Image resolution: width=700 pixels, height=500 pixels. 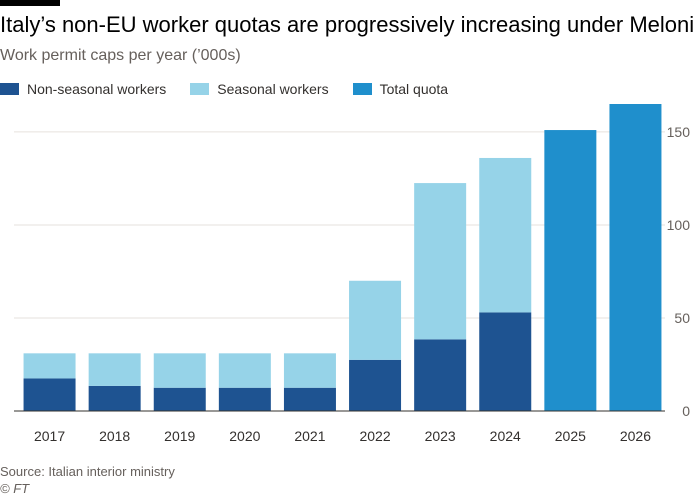 What do you see at coordinates (200, 89) in the screenshot?
I see `legend-swatch-seasonal` at bounding box center [200, 89].